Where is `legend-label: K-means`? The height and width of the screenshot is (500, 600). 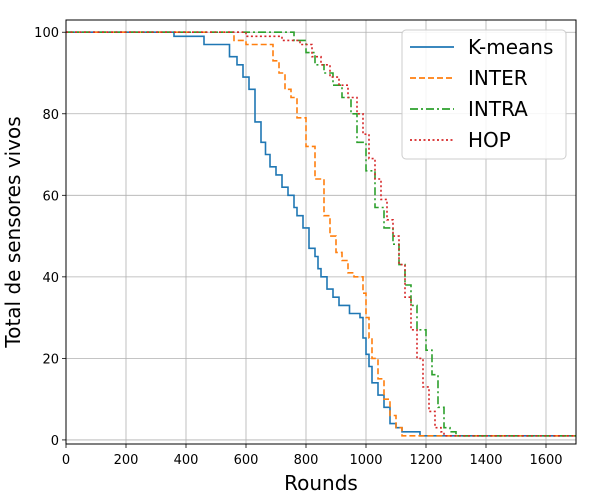
legend-label: K-means is located at coordinates (510, 47).